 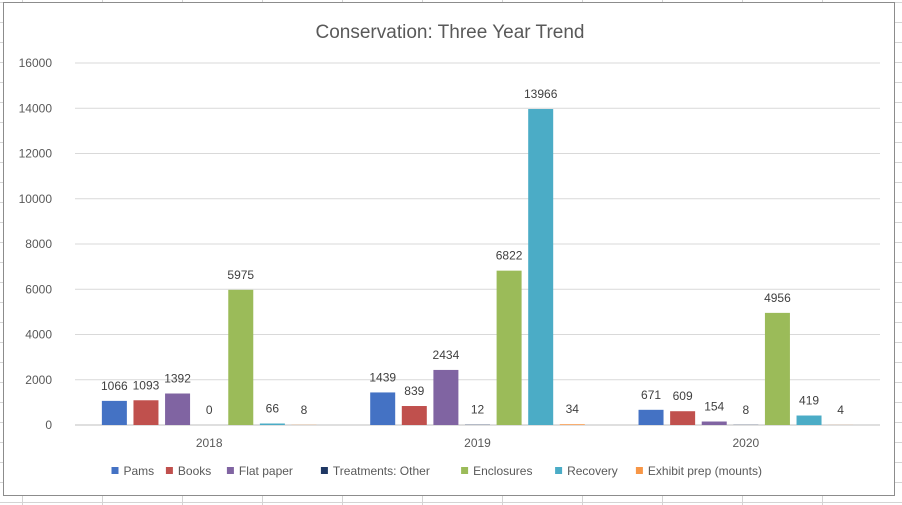 I want to click on x-tick-label: 2020, so click(x=745, y=443).